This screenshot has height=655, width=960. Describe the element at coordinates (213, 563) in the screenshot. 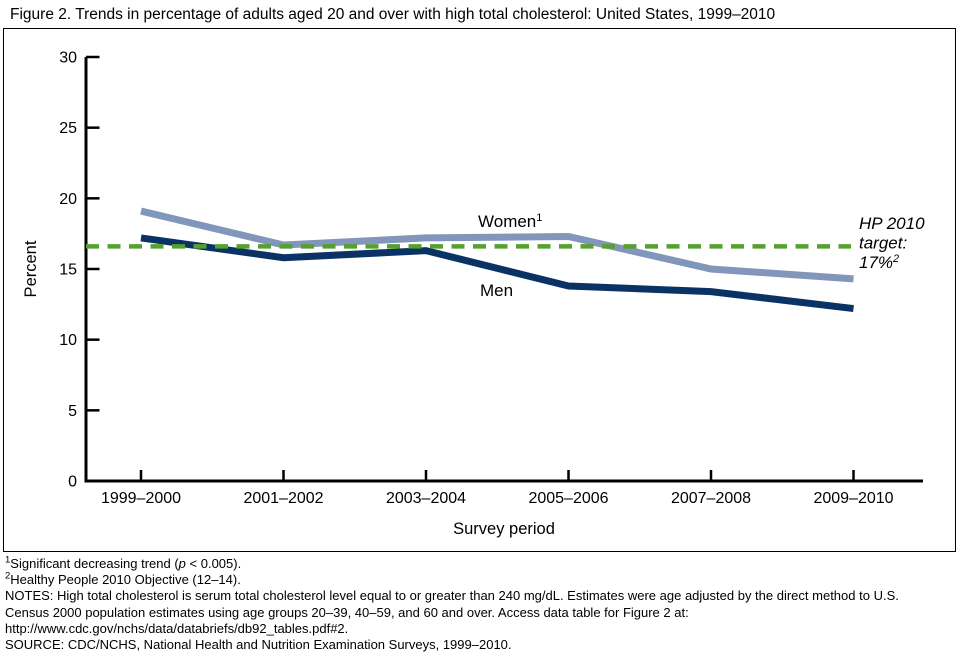

I see `footnote-text: < 0.005).` at that location.